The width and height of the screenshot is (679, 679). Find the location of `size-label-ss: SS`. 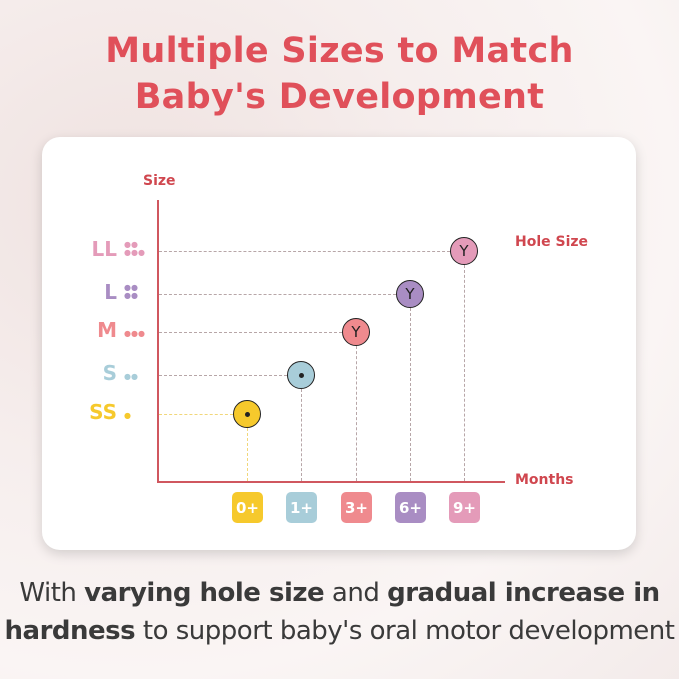

size-label-ss: SS is located at coordinates (103, 412).